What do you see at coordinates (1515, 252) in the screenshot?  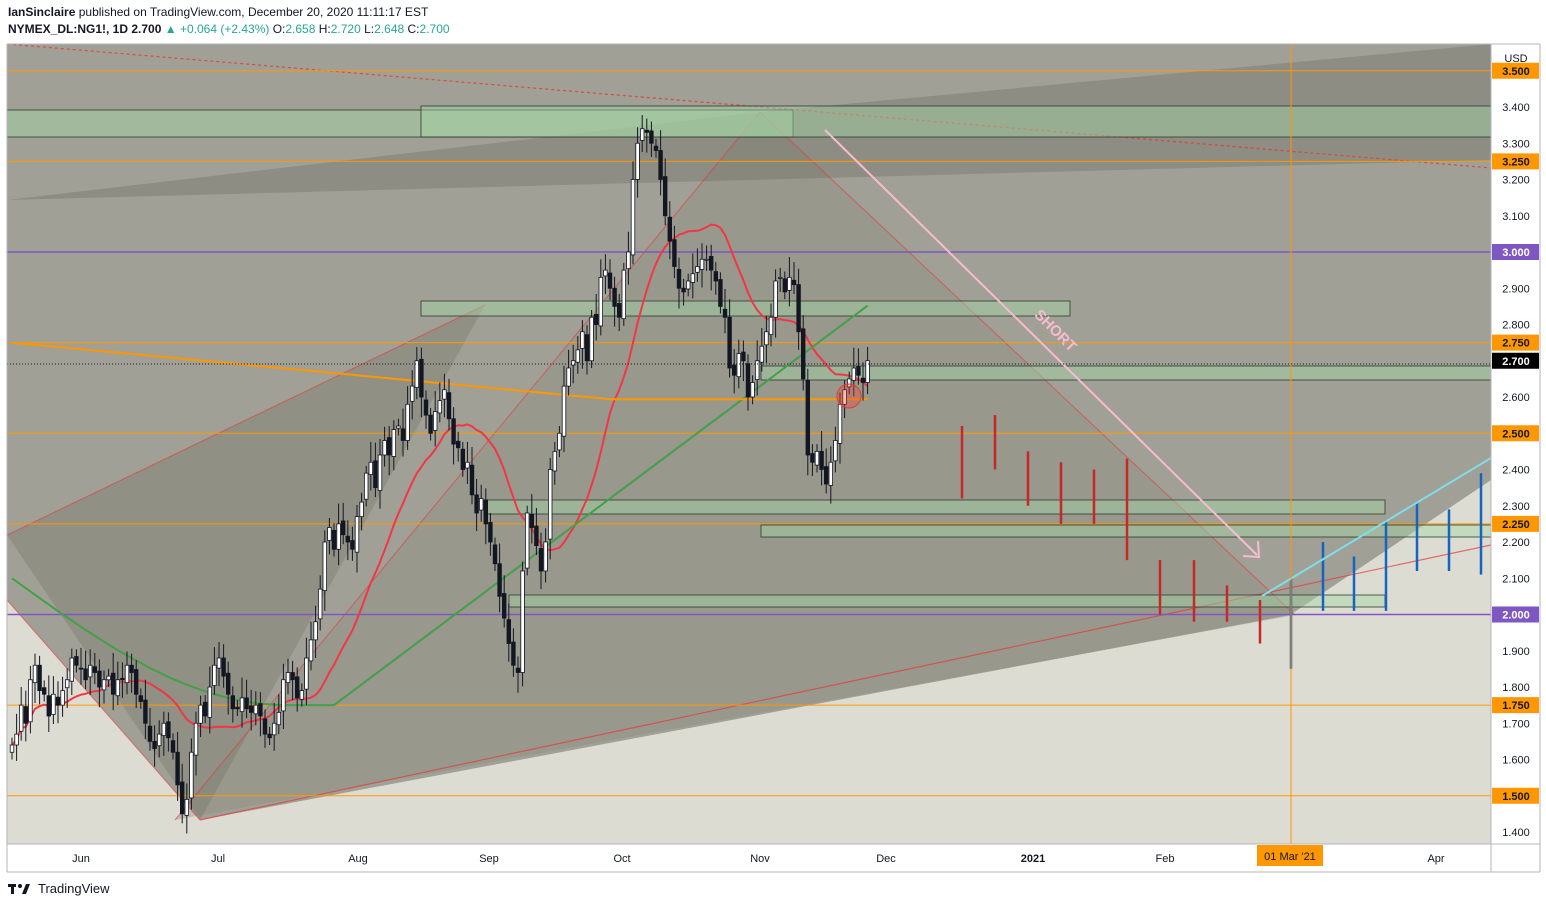 I see `price-label-box` at bounding box center [1515, 252].